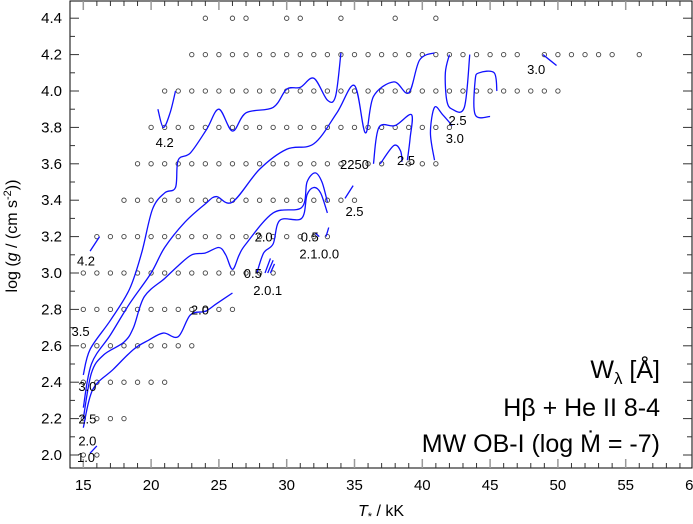  Describe the element at coordinates (51, 55) in the screenshot. I see `y-tick-label: 4.2` at that location.